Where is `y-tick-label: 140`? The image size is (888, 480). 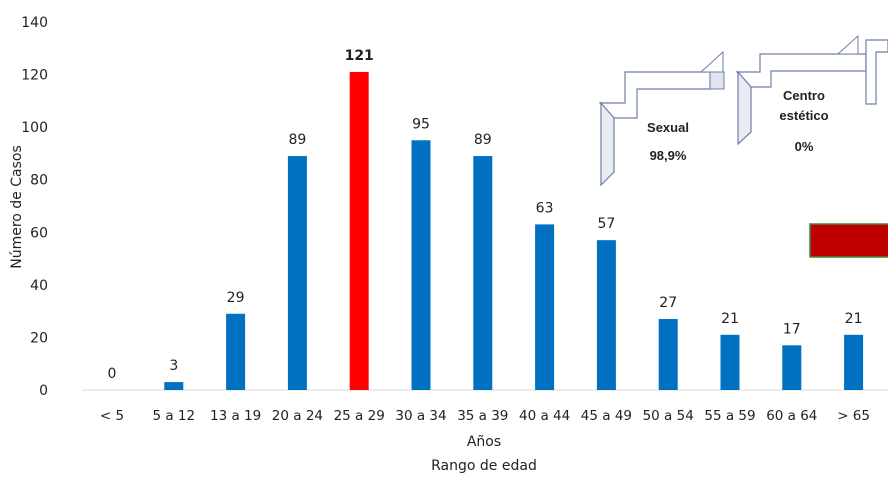
y-tick-label: 140 is located at coordinates (34, 23).